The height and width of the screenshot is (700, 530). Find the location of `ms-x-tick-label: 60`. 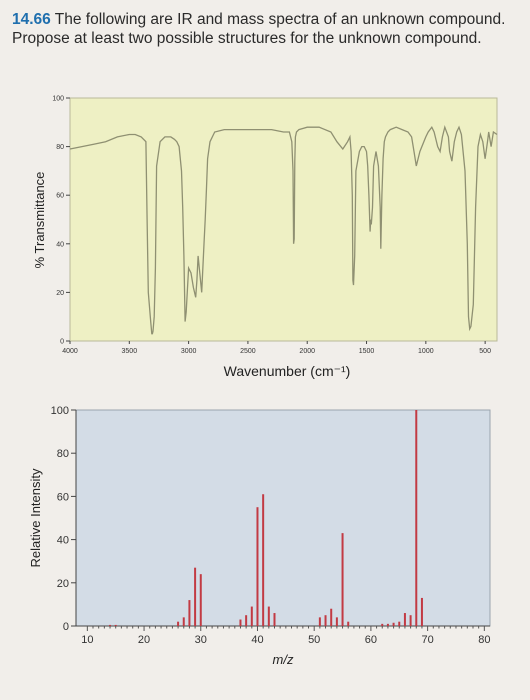

ms-x-tick-label: 60 is located at coordinates (371, 640).